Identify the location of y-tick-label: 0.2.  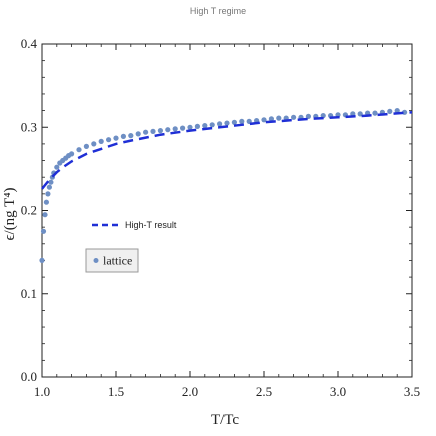
(29, 210).